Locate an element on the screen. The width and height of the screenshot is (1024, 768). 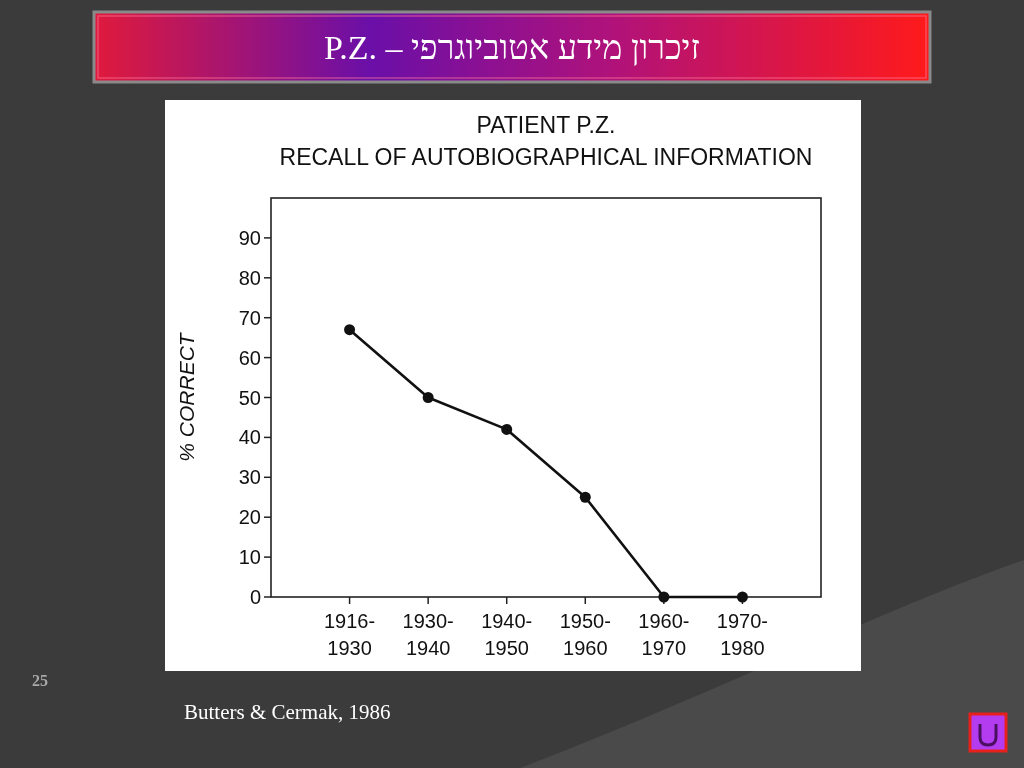
x-tick-label: 1940-1950 is located at coordinates (507, 634).